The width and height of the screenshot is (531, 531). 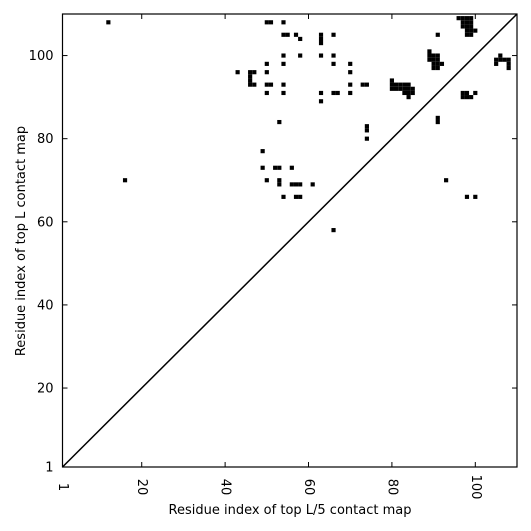 What do you see at coordinates (475, 487) in the screenshot?
I see `x-tick-label: 100` at bounding box center [475, 487].